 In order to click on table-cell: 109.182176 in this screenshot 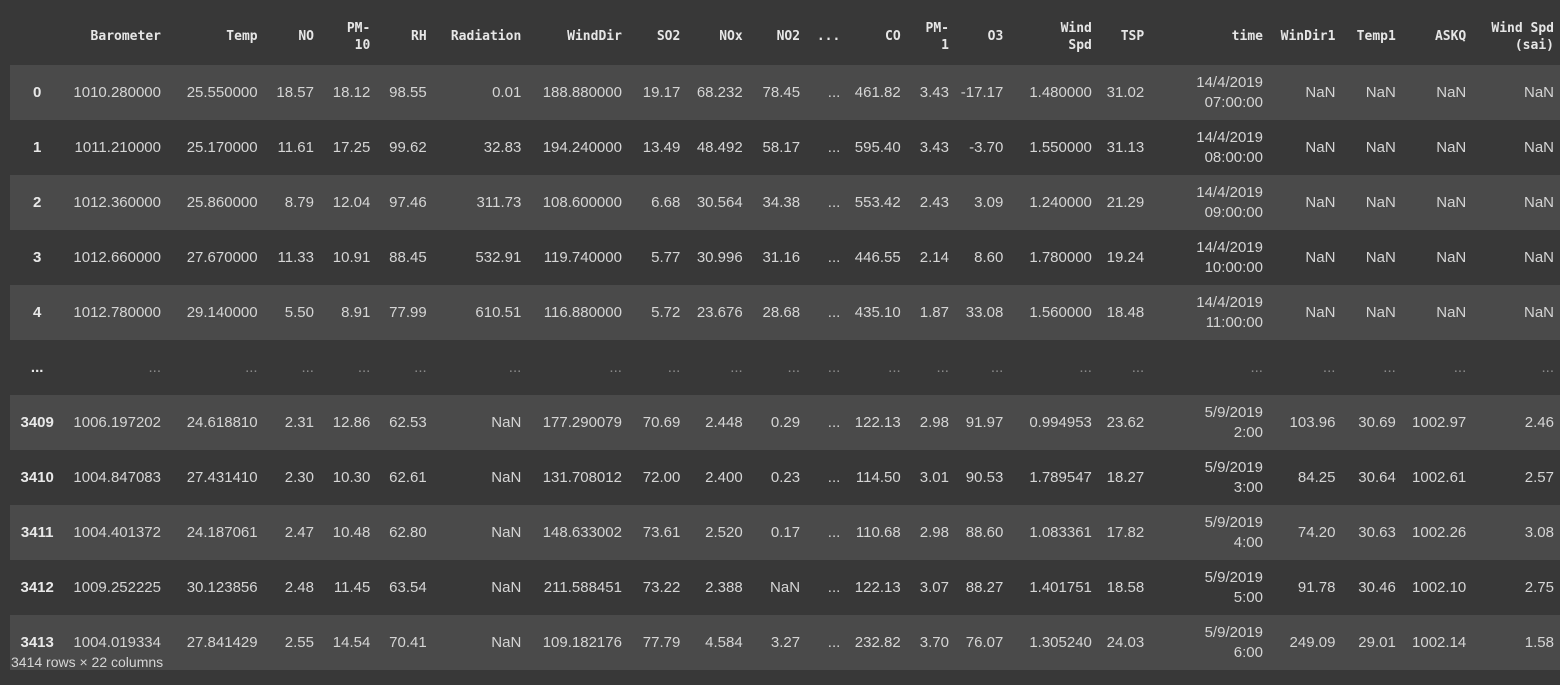, I will do `click(582, 642)`.